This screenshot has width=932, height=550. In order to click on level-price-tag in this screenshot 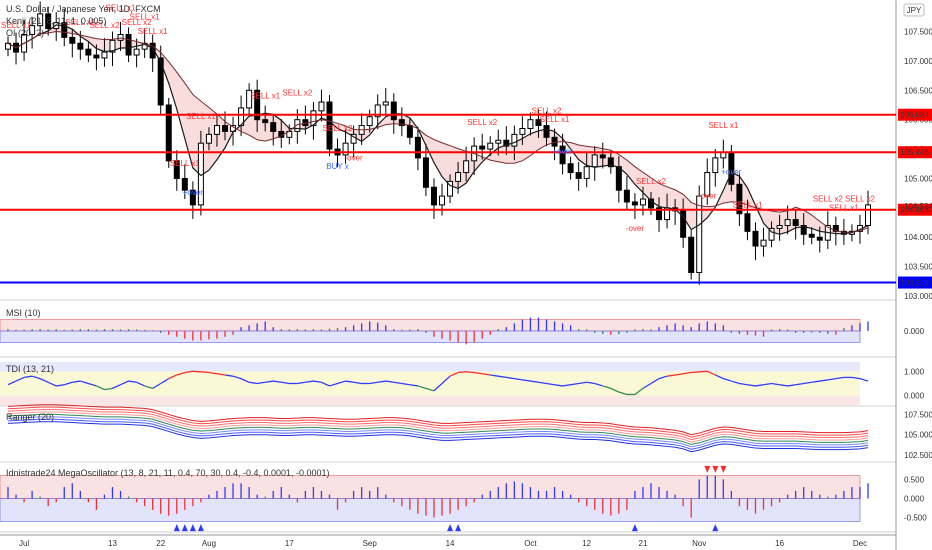, I will do `click(915, 209)`.